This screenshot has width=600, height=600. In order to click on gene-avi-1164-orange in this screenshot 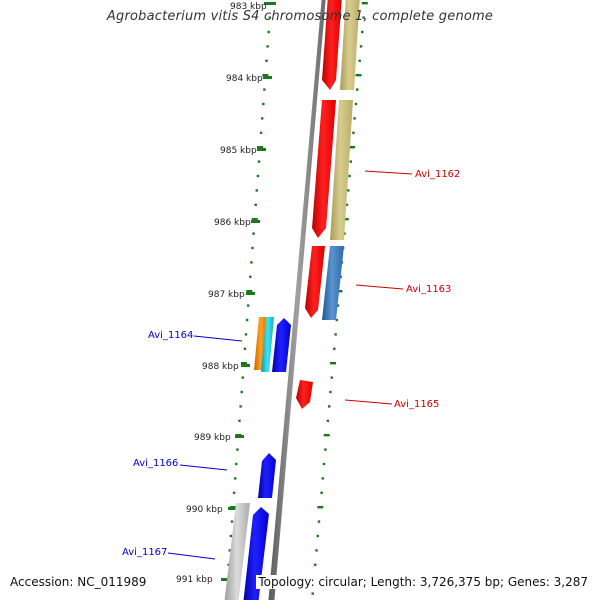, I will do `click(260, 343)`.